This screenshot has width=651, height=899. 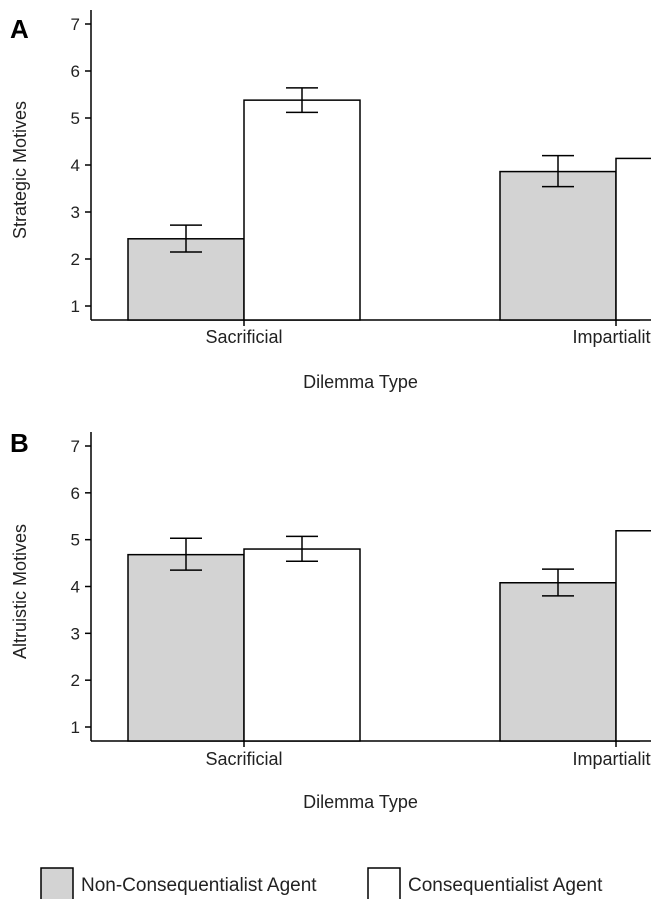 What do you see at coordinates (505, 885) in the screenshot?
I see `legend-label: Consequentialist Agent` at bounding box center [505, 885].